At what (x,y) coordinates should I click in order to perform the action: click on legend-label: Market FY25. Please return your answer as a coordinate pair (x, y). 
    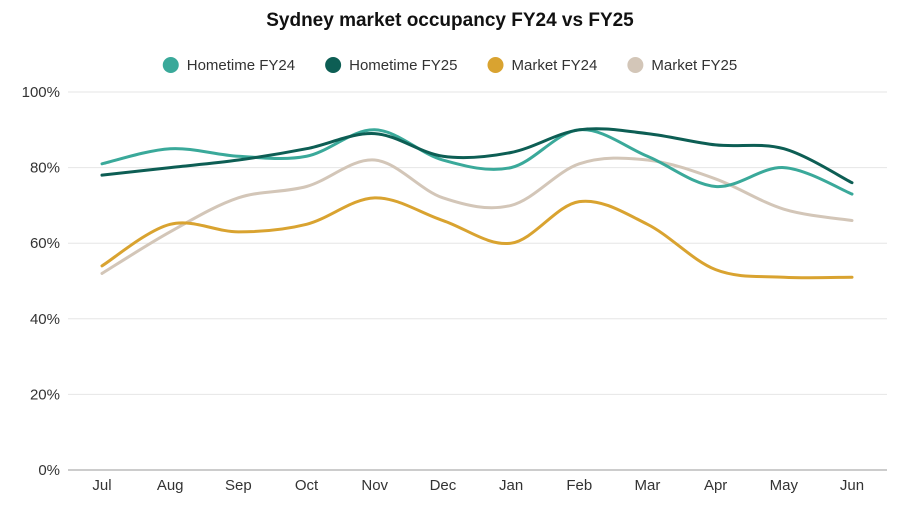
    Looking at the image, I should click on (694, 65).